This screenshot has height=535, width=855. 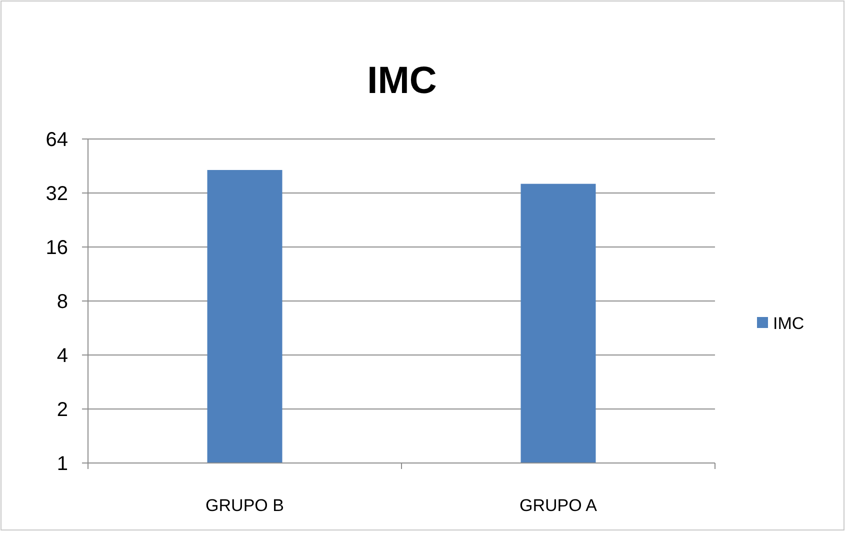 I want to click on y-tick-label: 32, so click(x=57, y=194).